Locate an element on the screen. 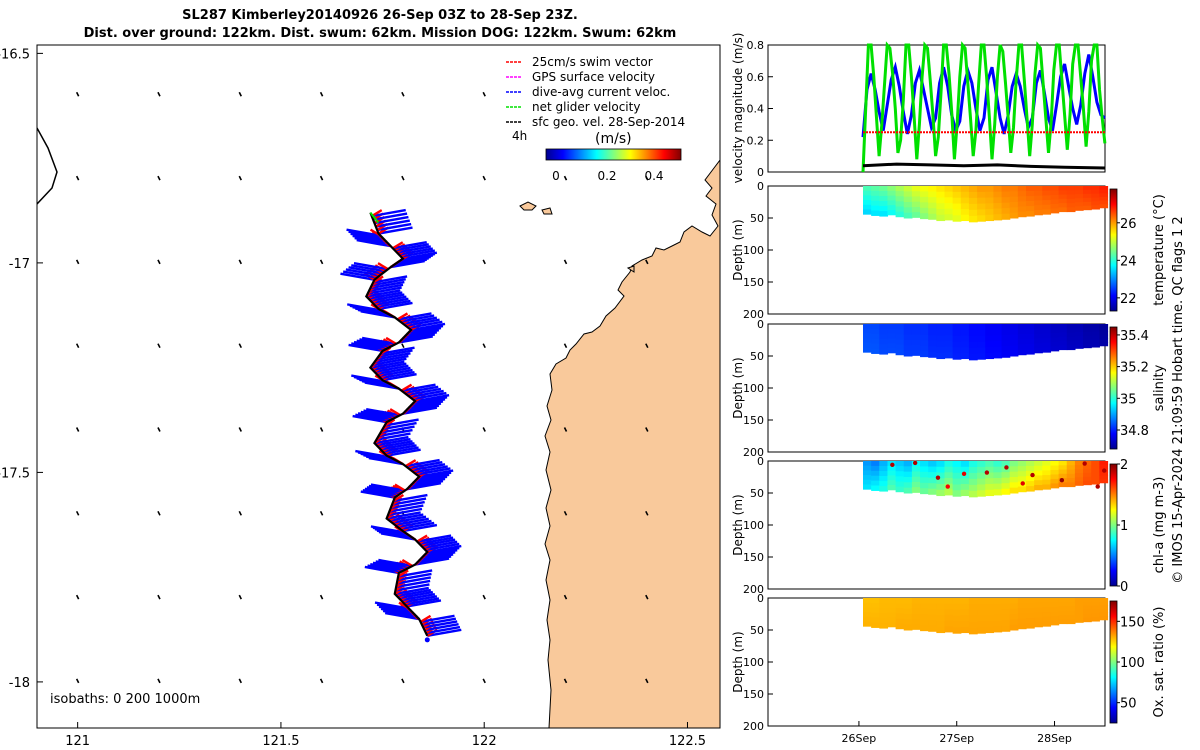 The image size is (1200, 750). map-y-tick-label: -16.5 is located at coordinates (15, 54).